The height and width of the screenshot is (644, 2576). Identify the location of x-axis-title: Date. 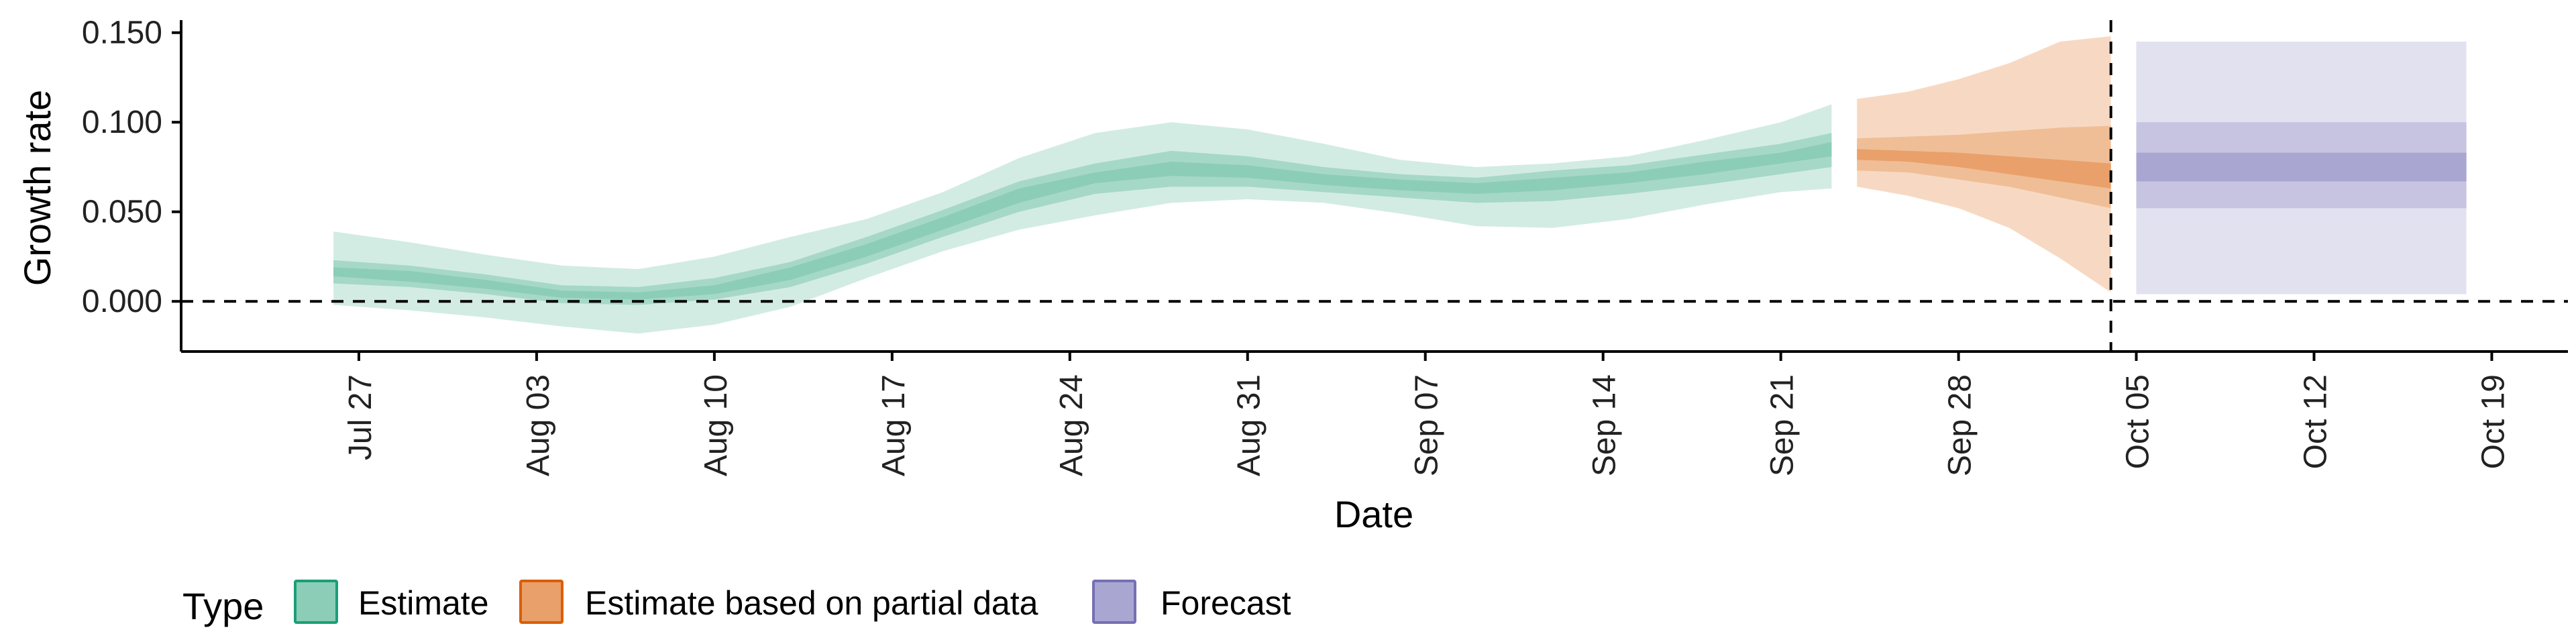
(1373, 514).